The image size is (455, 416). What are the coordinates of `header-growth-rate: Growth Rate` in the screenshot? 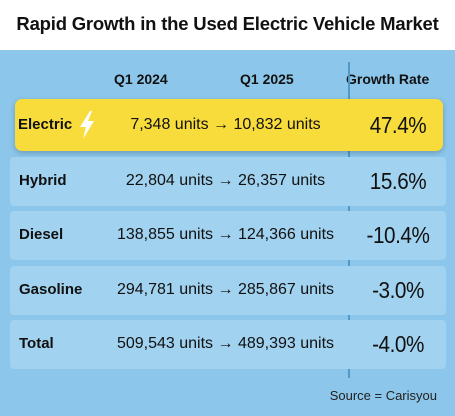 It's located at (388, 79).